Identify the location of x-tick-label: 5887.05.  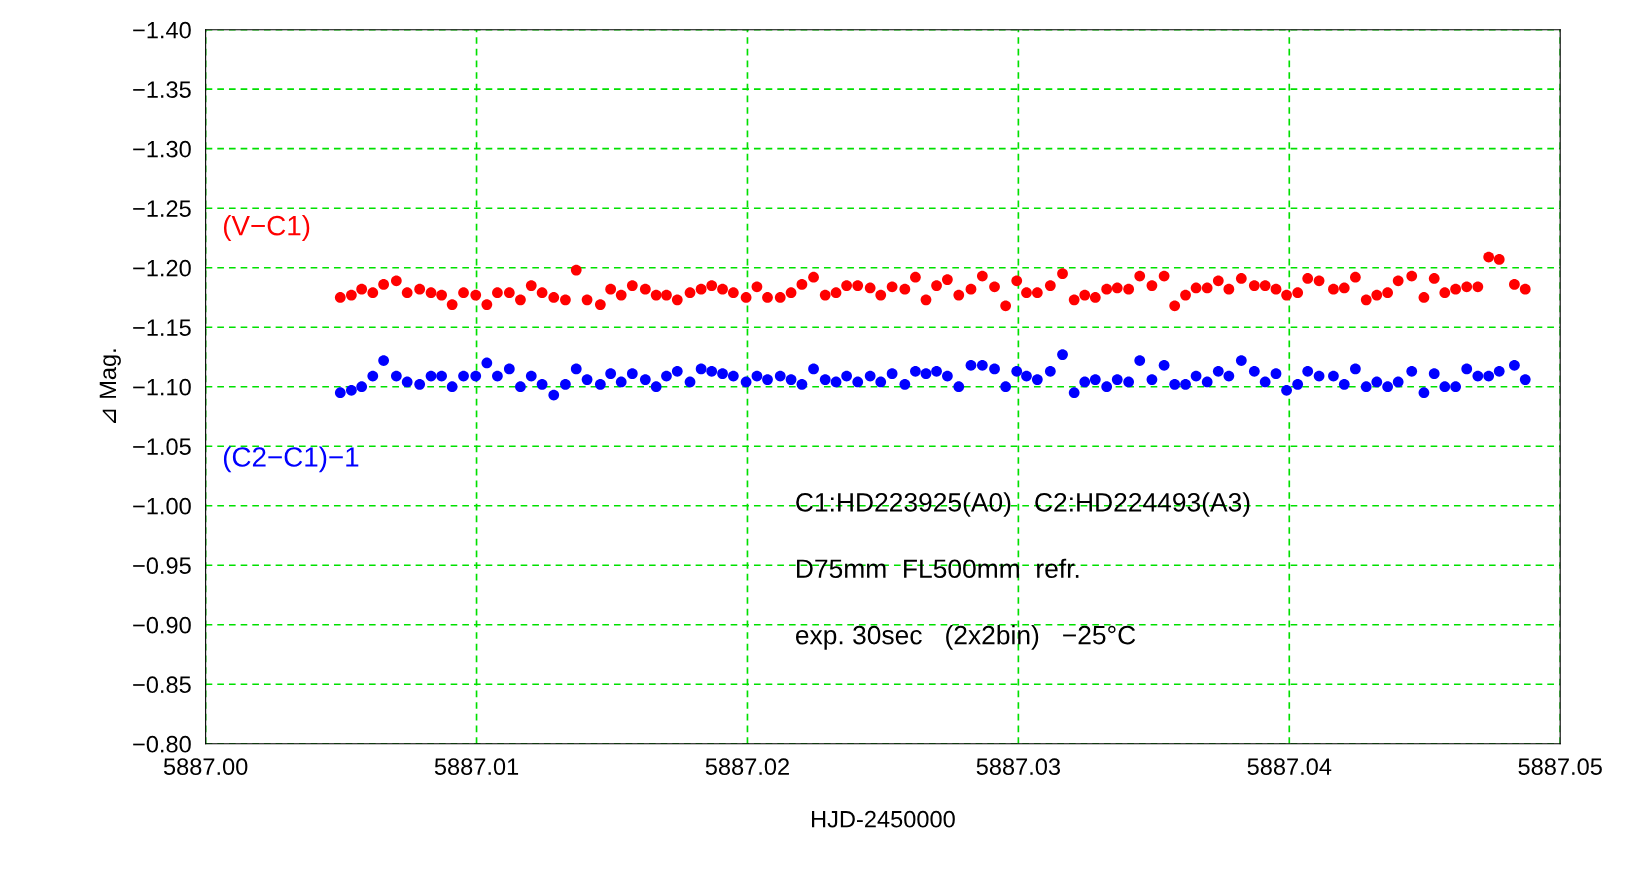
(1560, 767).